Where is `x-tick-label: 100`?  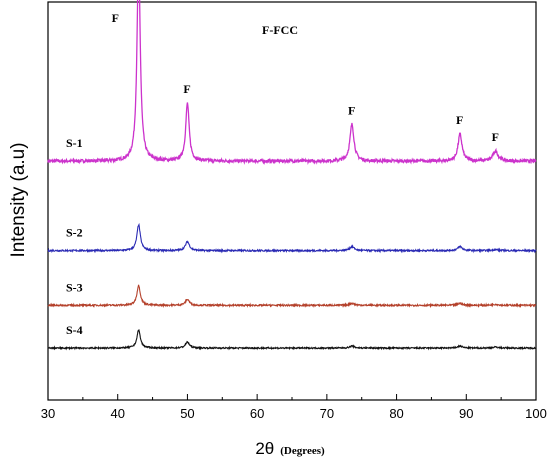 x-tick-label: 100 is located at coordinates (536, 413).